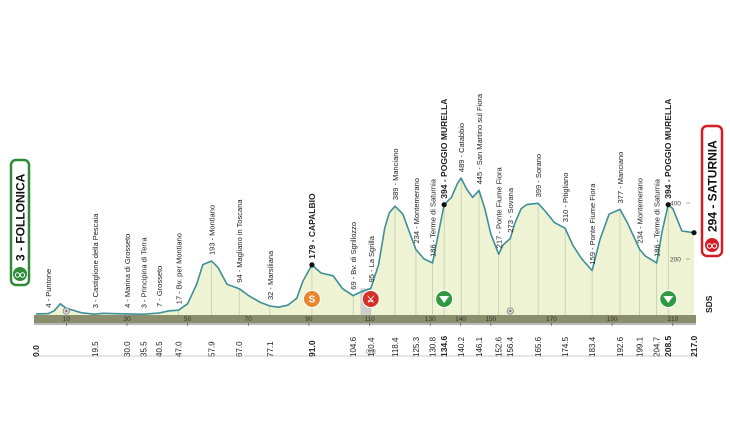  Describe the element at coordinates (48, 288) in the screenshot. I see `waypoint-label: 4 - Puntone` at that location.